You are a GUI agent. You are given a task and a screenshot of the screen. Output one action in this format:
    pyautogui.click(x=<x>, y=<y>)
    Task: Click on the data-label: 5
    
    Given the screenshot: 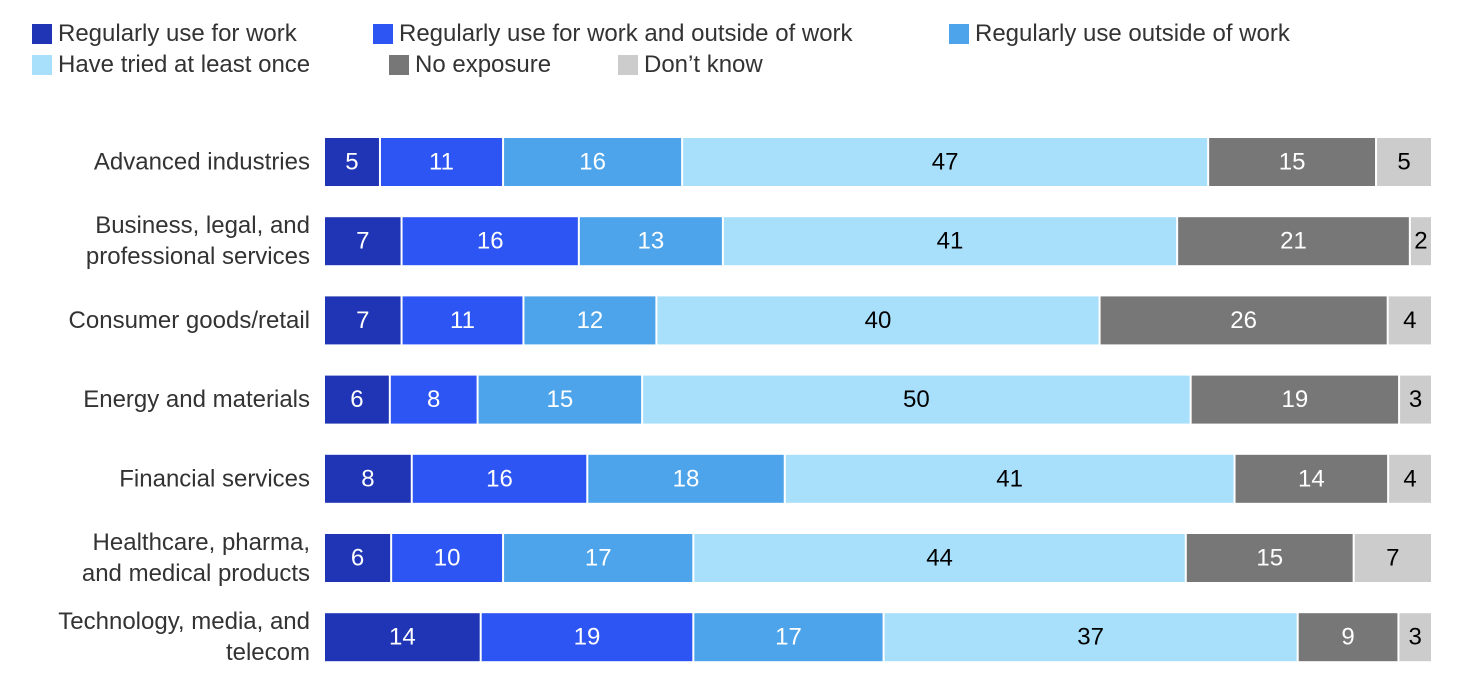 What is the action you would take?
    pyautogui.click(x=1403, y=162)
    